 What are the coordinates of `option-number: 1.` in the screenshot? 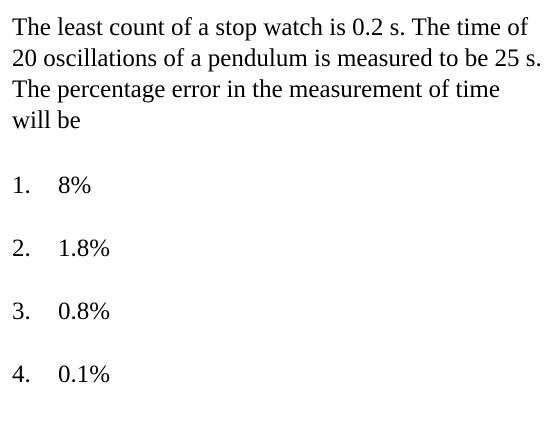 It's located at (21, 185).